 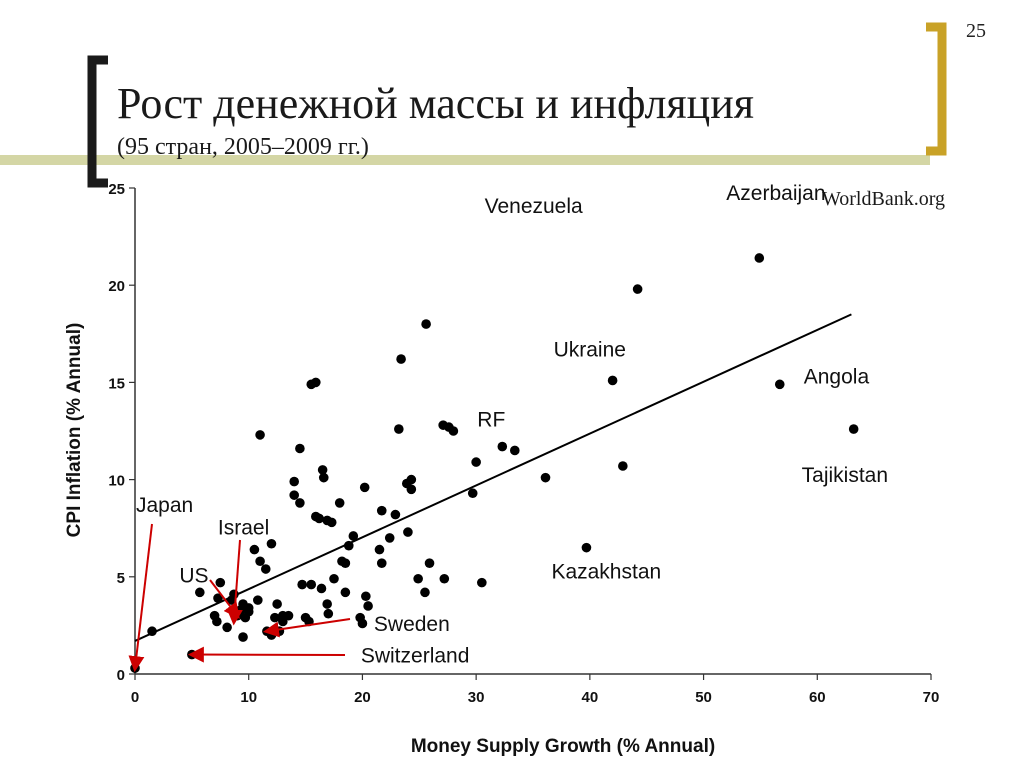 I want to click on source-label: WorldBank.org, so click(x=884, y=199).